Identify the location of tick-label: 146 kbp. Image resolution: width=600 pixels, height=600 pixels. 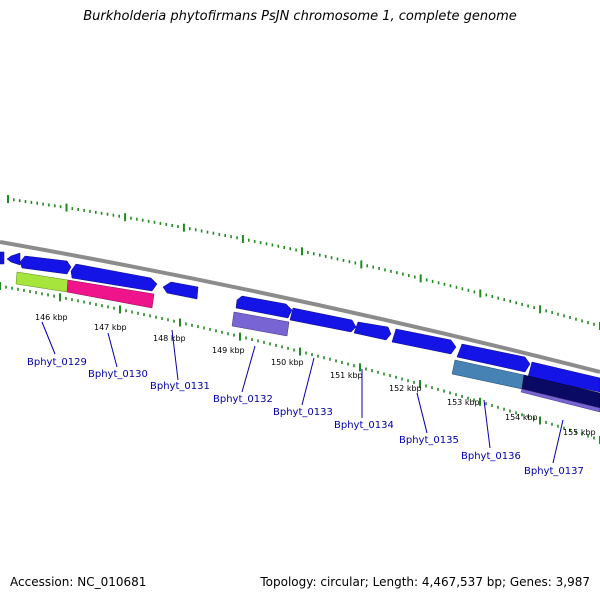
(51, 317).